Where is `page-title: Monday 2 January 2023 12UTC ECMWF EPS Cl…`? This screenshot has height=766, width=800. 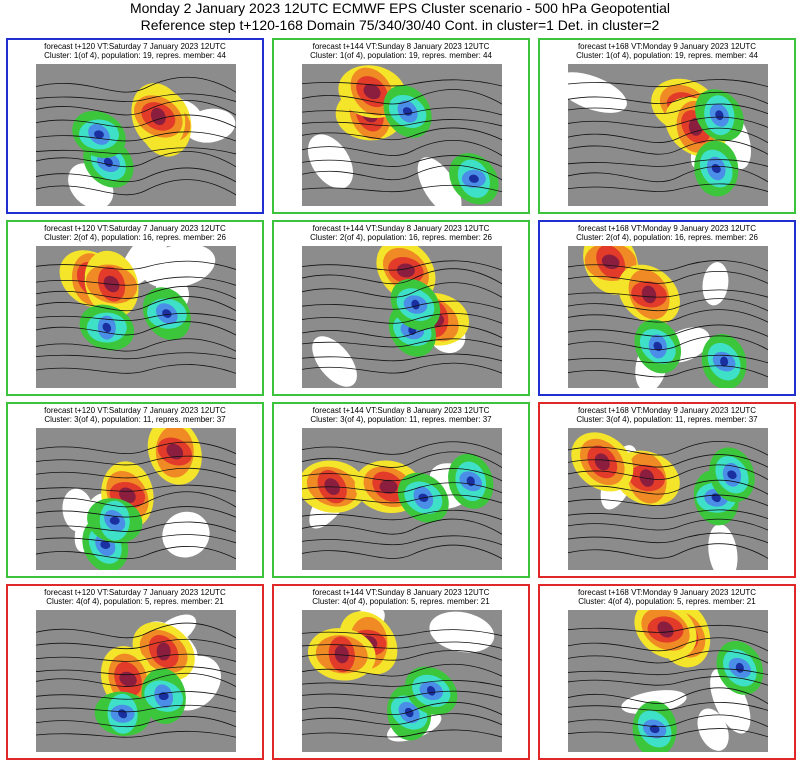
page-title: Monday 2 January 2023 12UTC ECMWF EPS Cl… is located at coordinates (400, 8).